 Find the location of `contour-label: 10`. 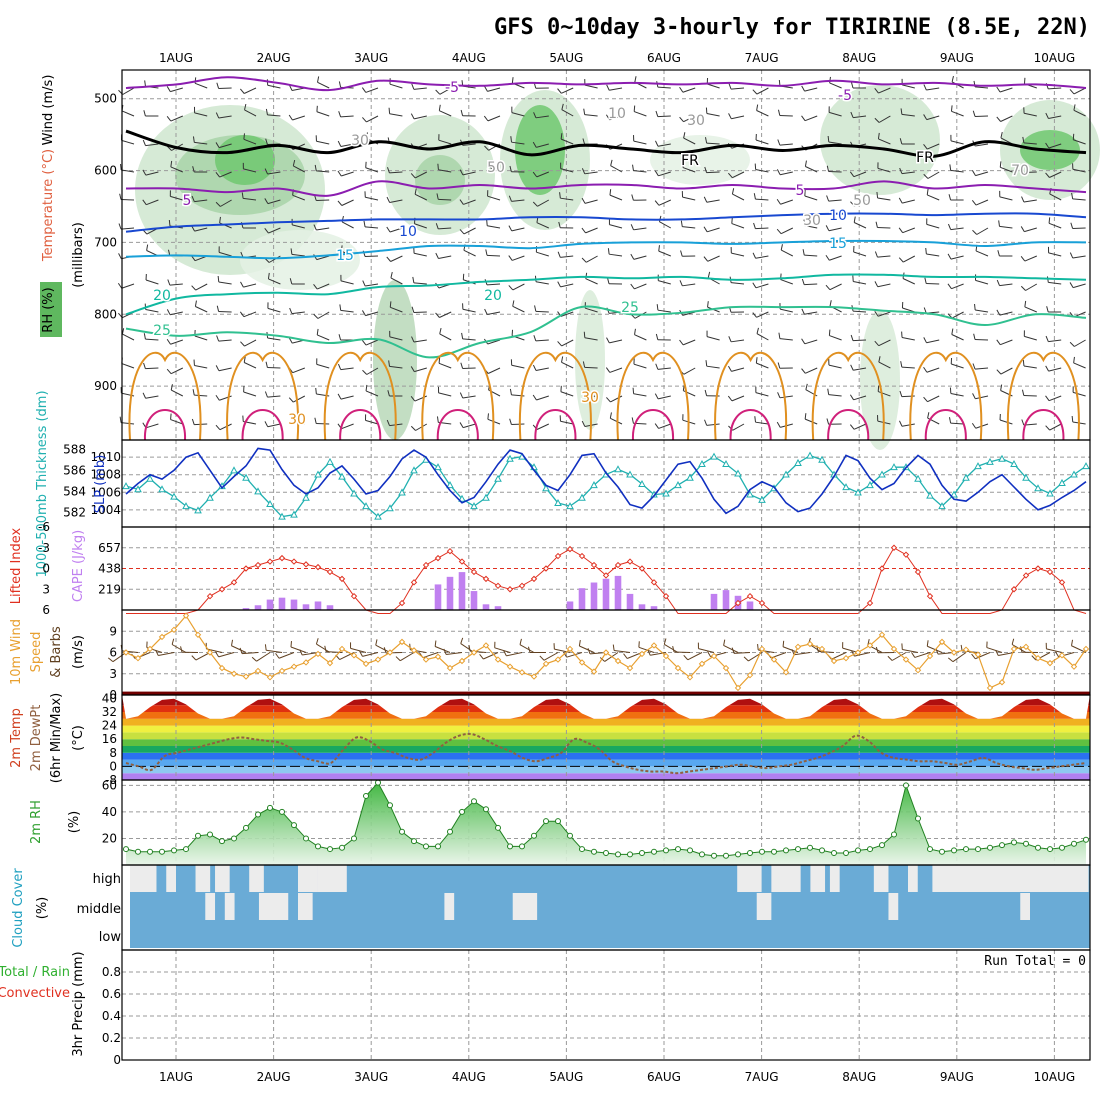

contour-label: 10 is located at coordinates (408, 232).